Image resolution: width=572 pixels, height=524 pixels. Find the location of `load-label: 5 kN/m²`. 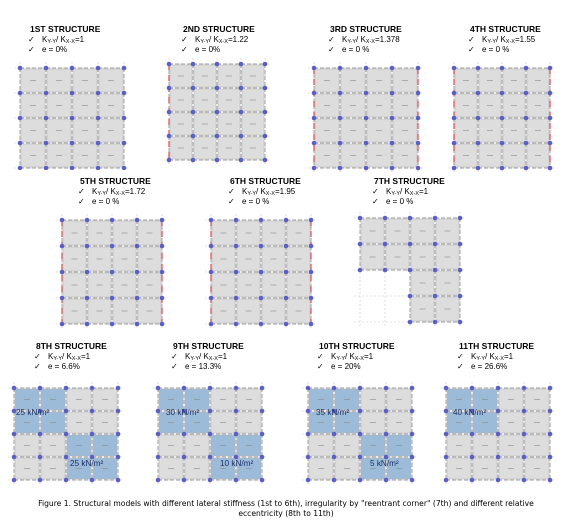

load-label: 5 kN/m² is located at coordinates (384, 463).